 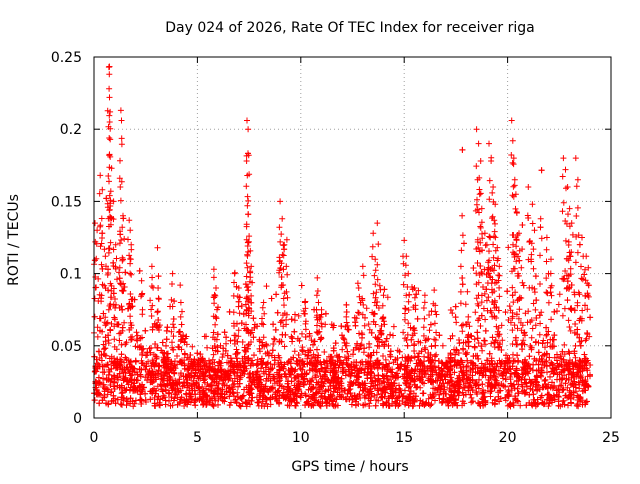 I want to click on x-tick-label: 25, so click(x=611, y=438).